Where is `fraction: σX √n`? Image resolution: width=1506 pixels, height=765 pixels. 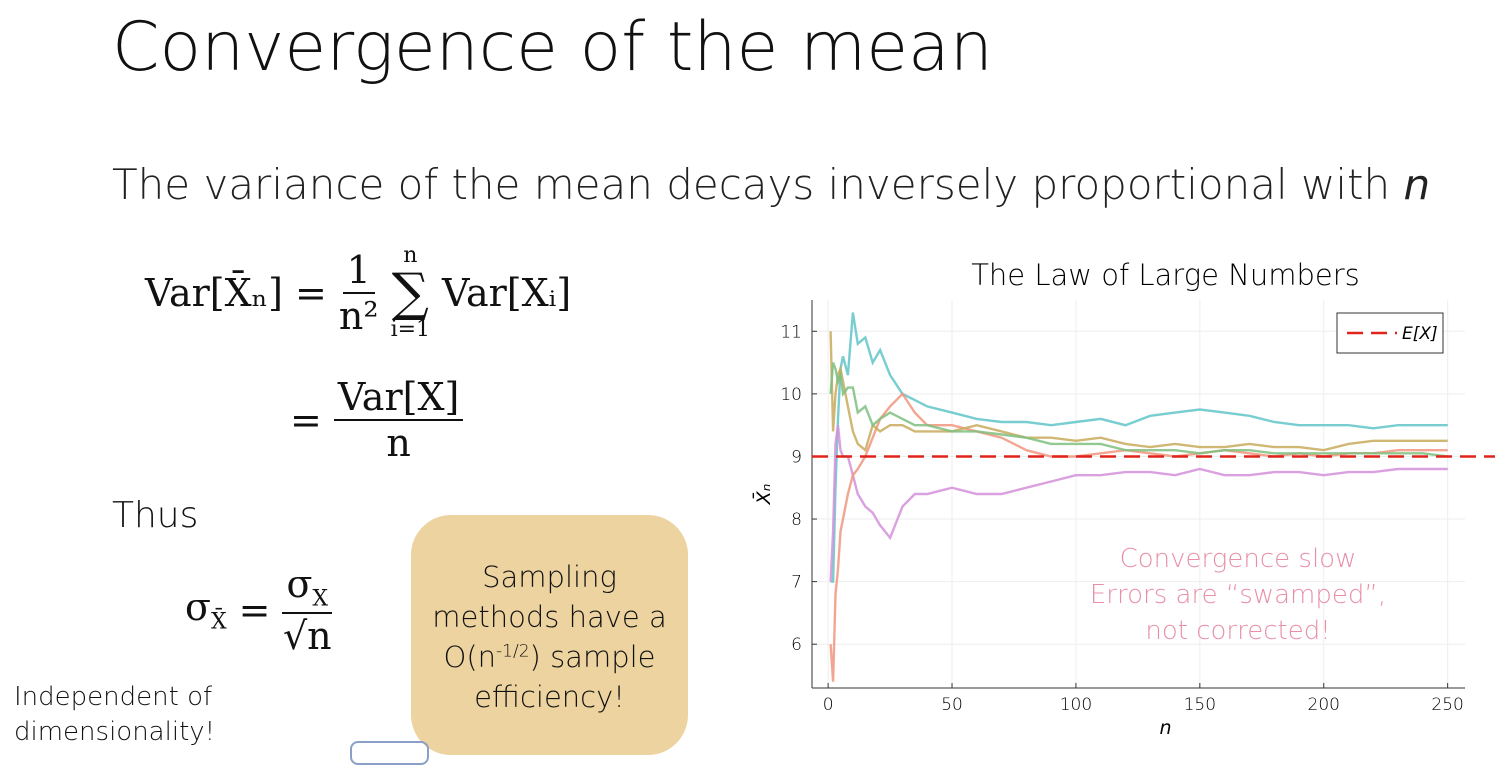 fraction: σX √n is located at coordinates (307, 610).